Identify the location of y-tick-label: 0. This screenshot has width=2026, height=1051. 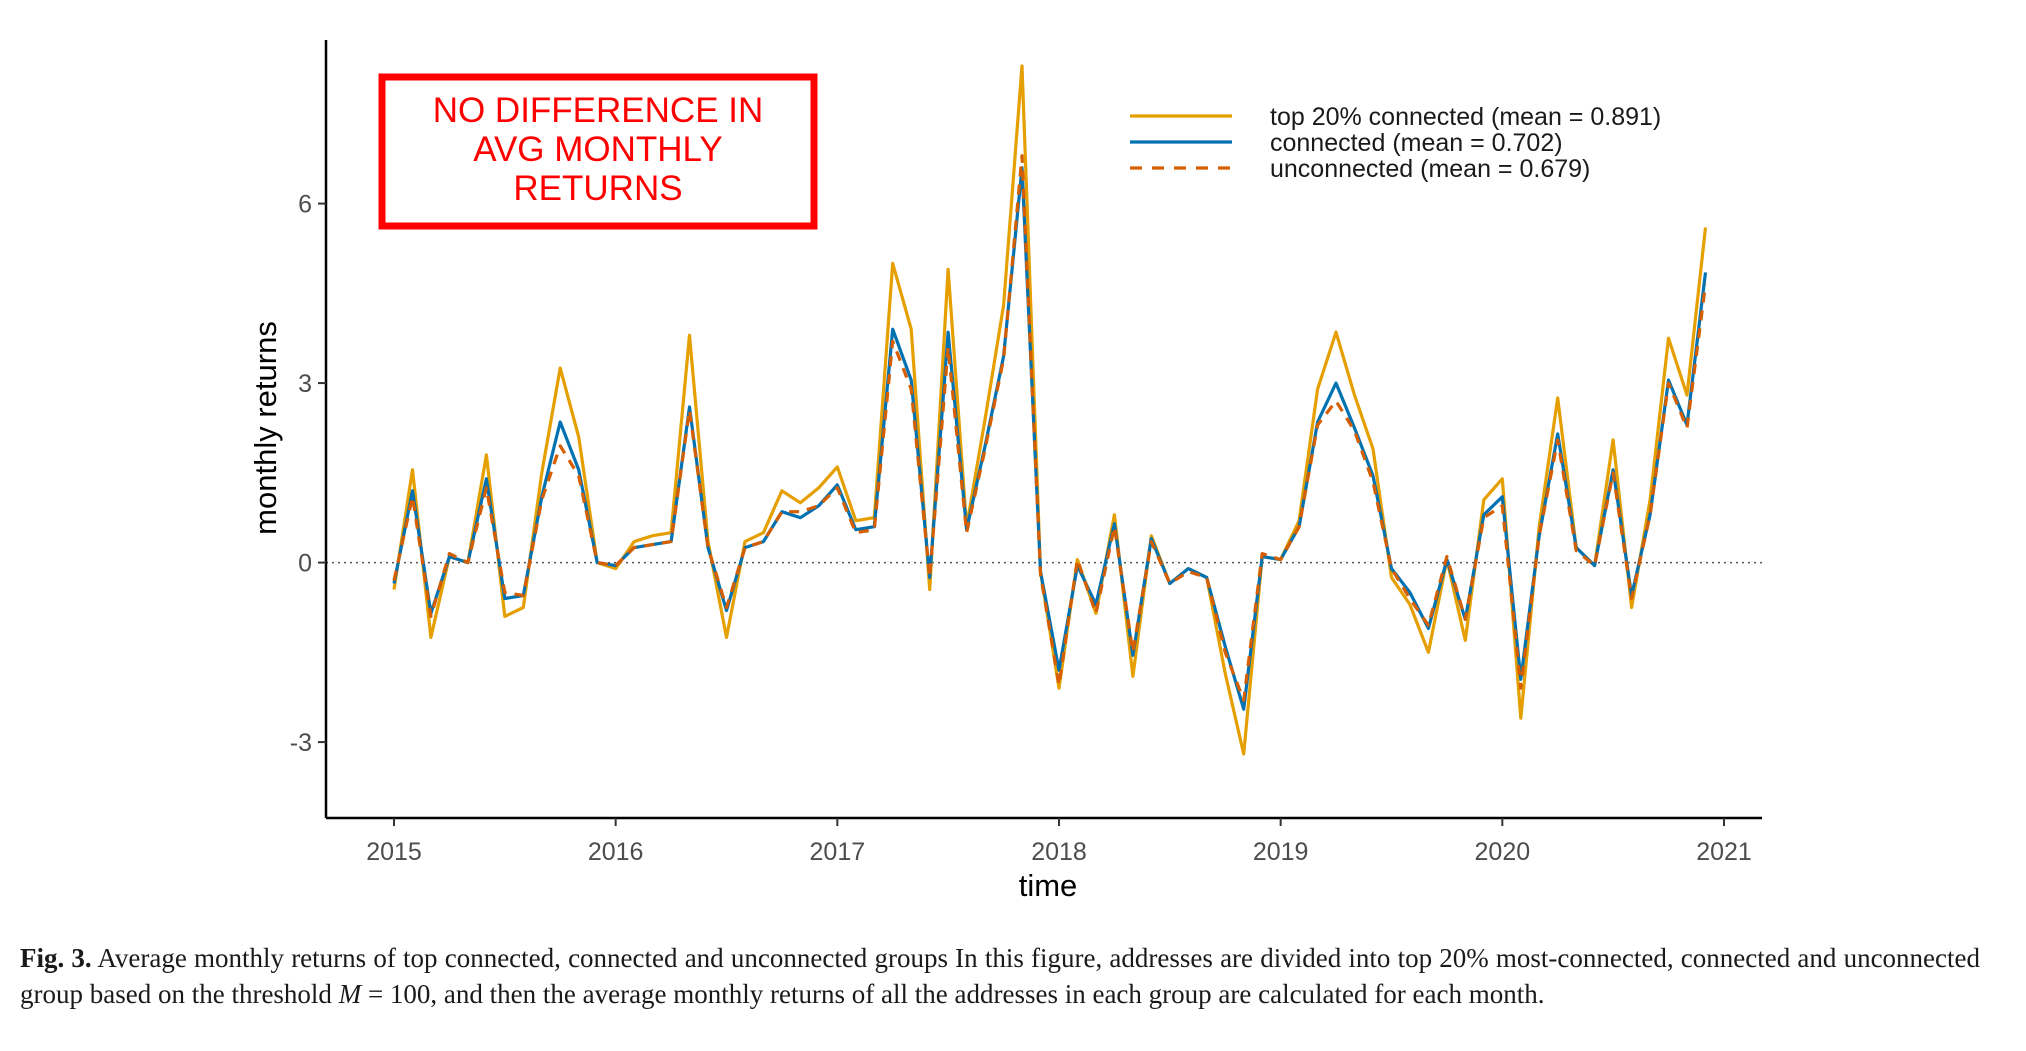
(305, 564).